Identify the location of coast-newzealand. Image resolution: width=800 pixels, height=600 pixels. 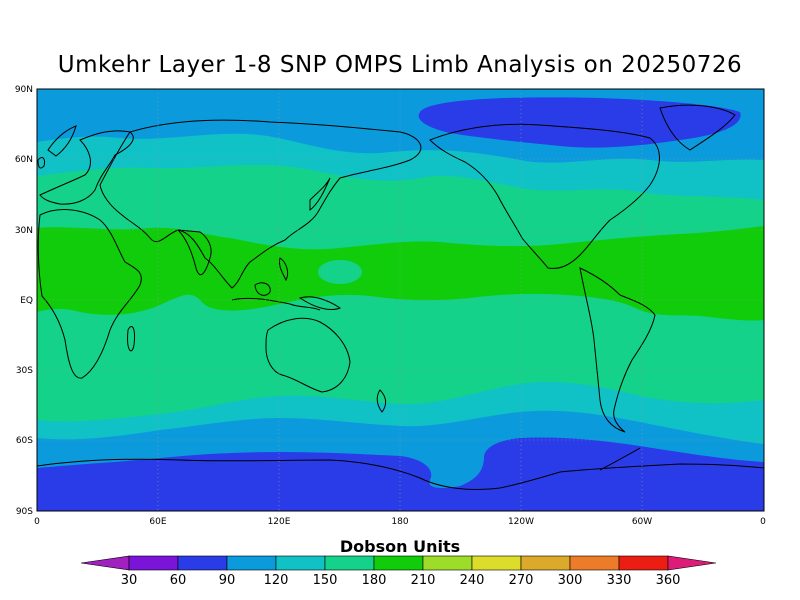
(381, 401).